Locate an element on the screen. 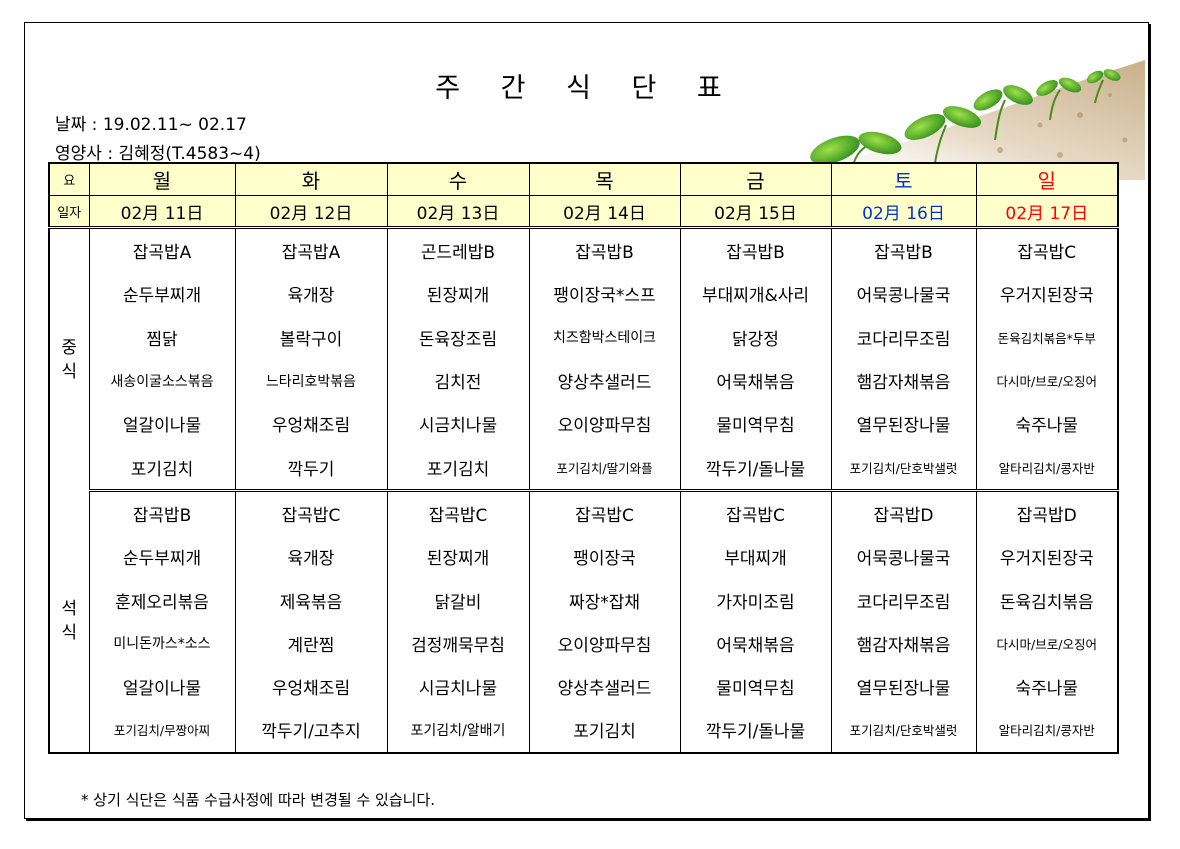 The width and height of the screenshot is (1180, 849). menu-item: 김치전 is located at coordinates (458, 380).